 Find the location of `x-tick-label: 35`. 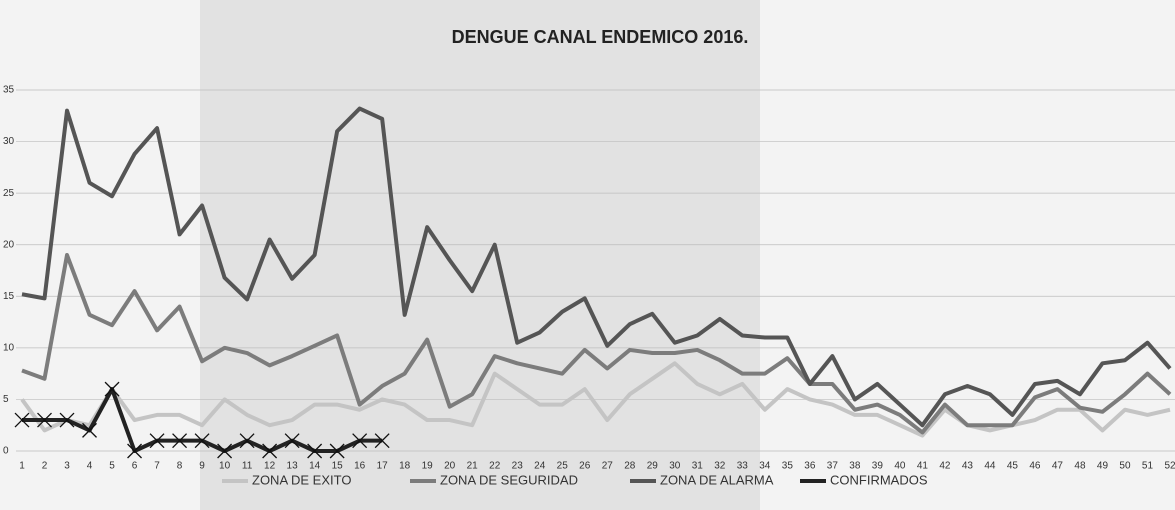

x-tick-label: 35 is located at coordinates (788, 466).